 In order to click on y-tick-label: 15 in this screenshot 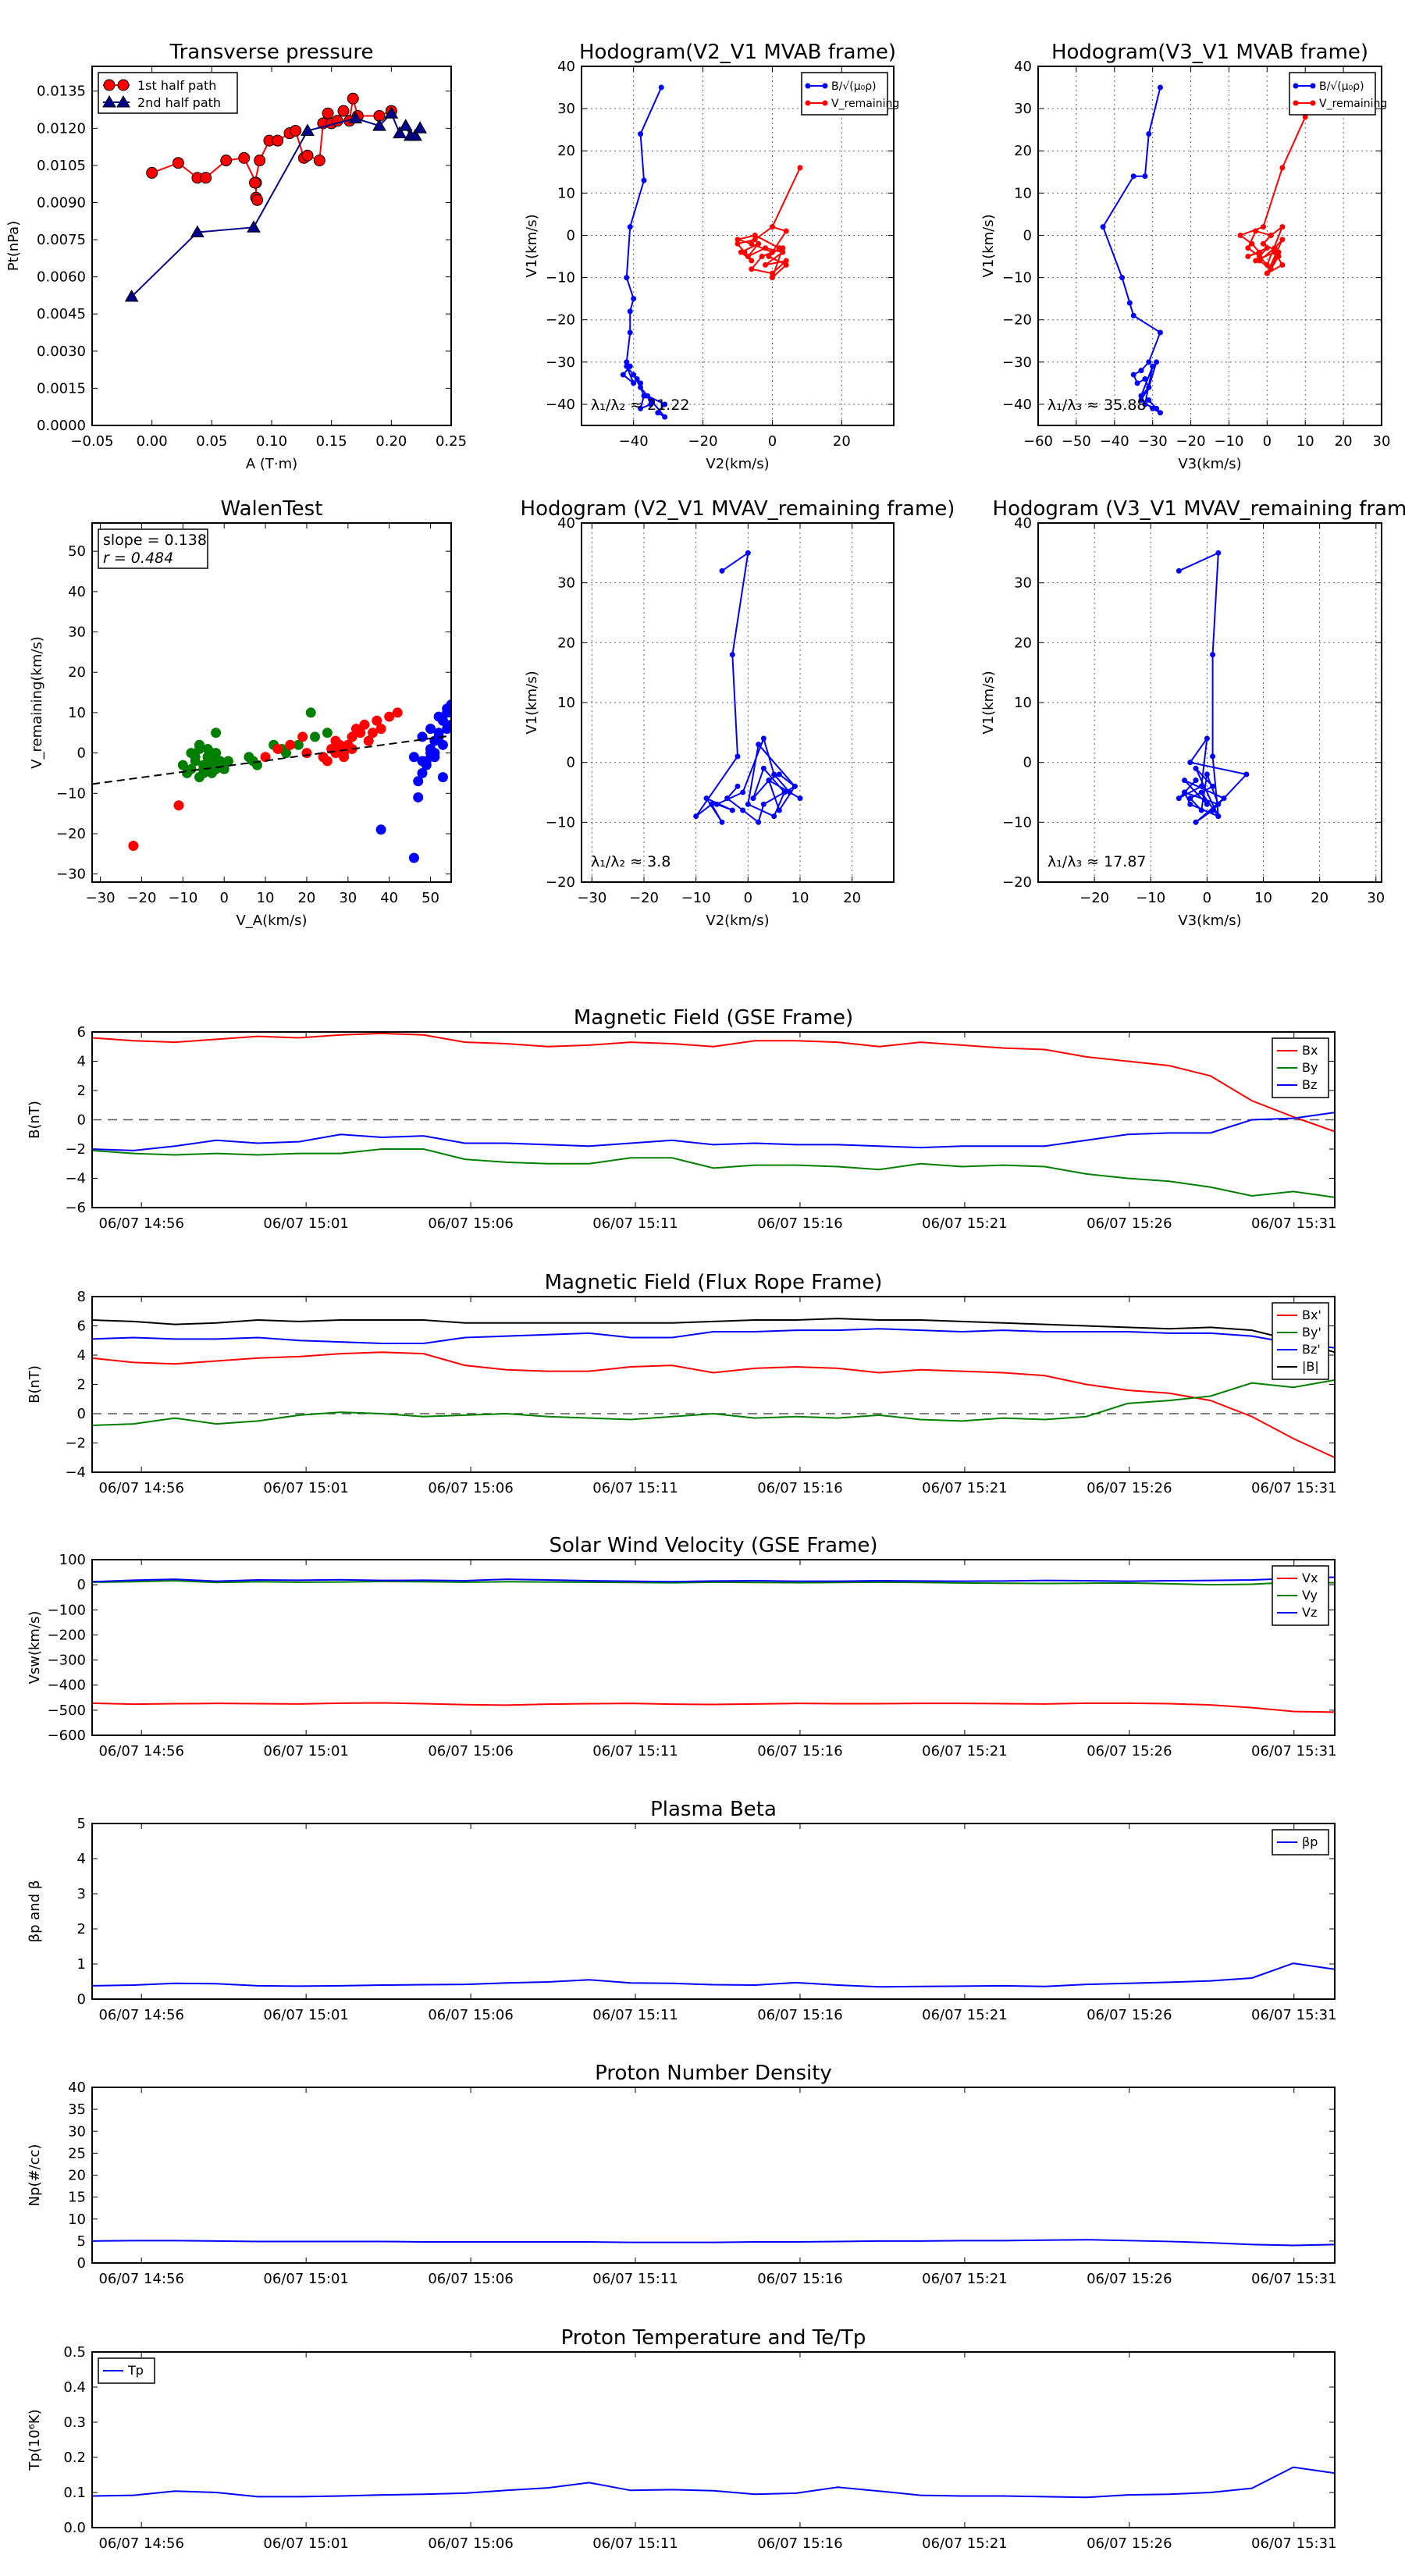, I will do `click(77, 2198)`.